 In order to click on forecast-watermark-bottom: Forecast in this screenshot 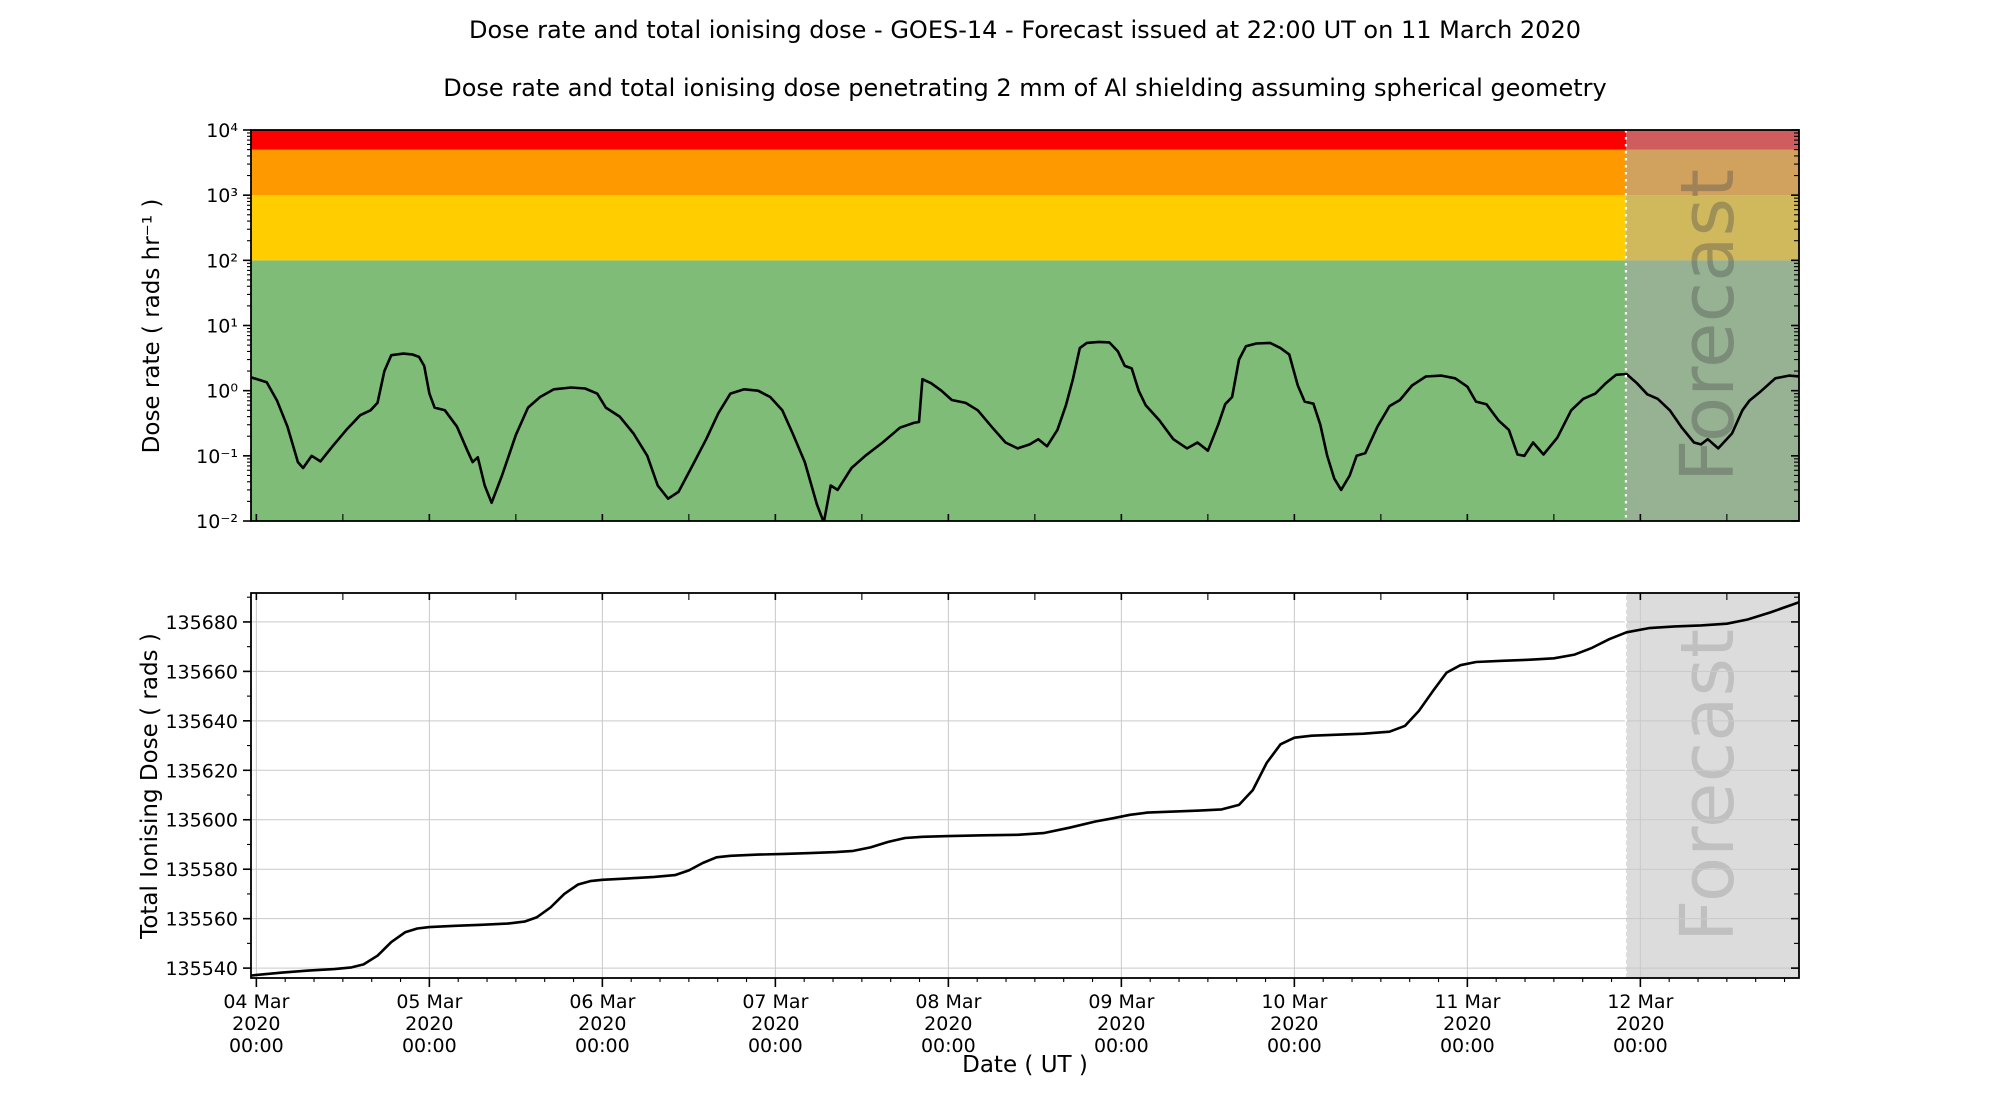, I will do `click(1708, 785)`.